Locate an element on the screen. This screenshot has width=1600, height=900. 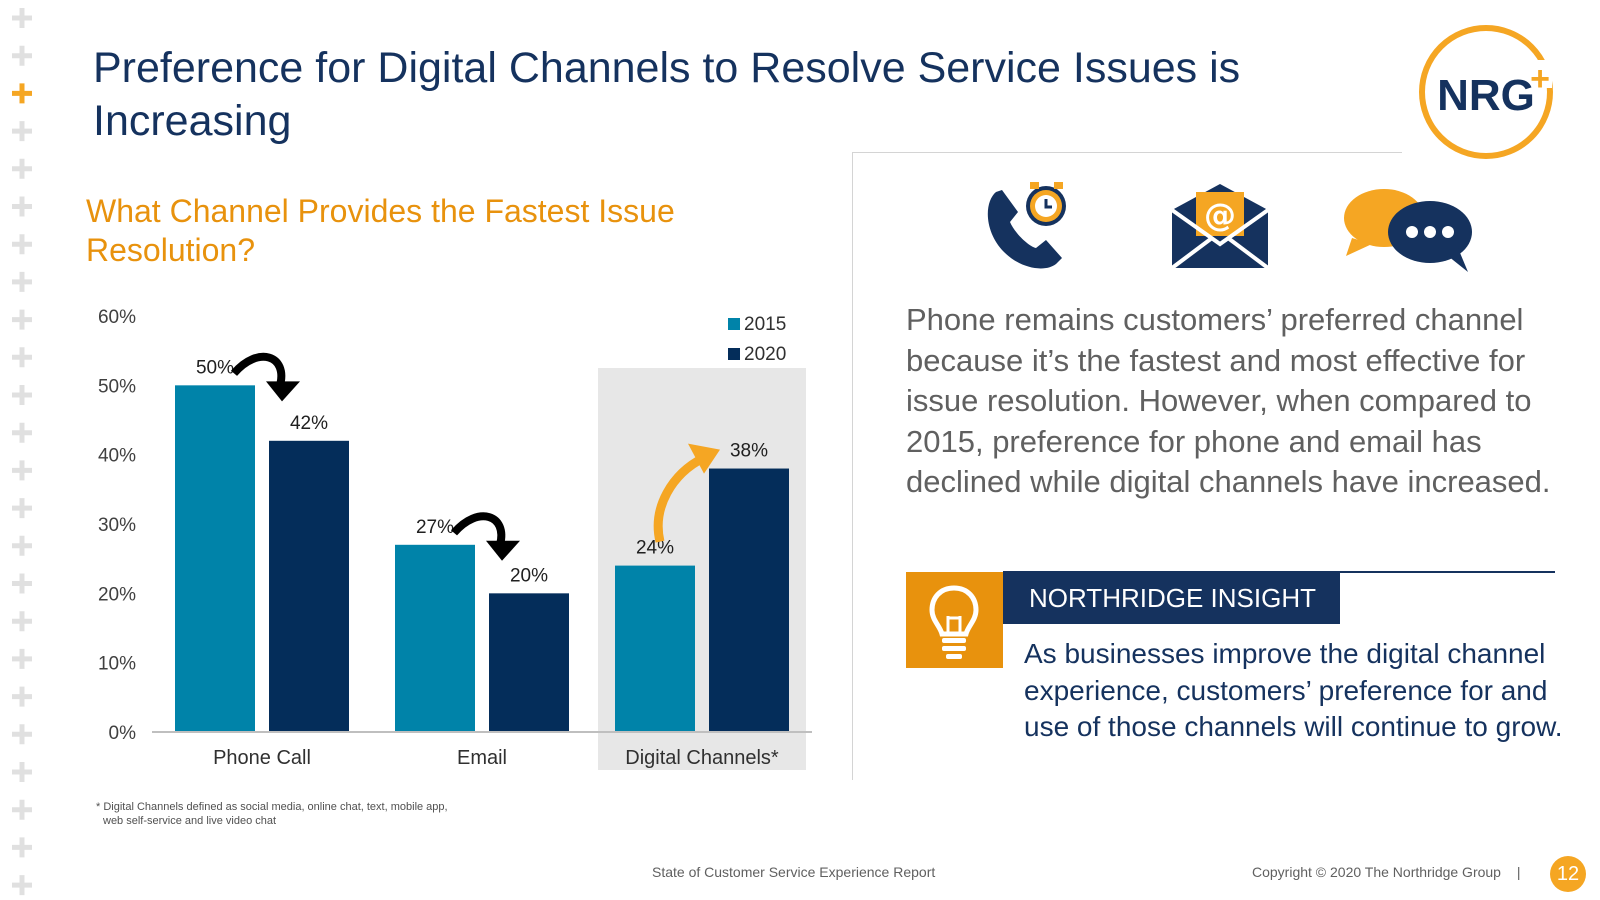
data-label: 20% is located at coordinates (529, 575).